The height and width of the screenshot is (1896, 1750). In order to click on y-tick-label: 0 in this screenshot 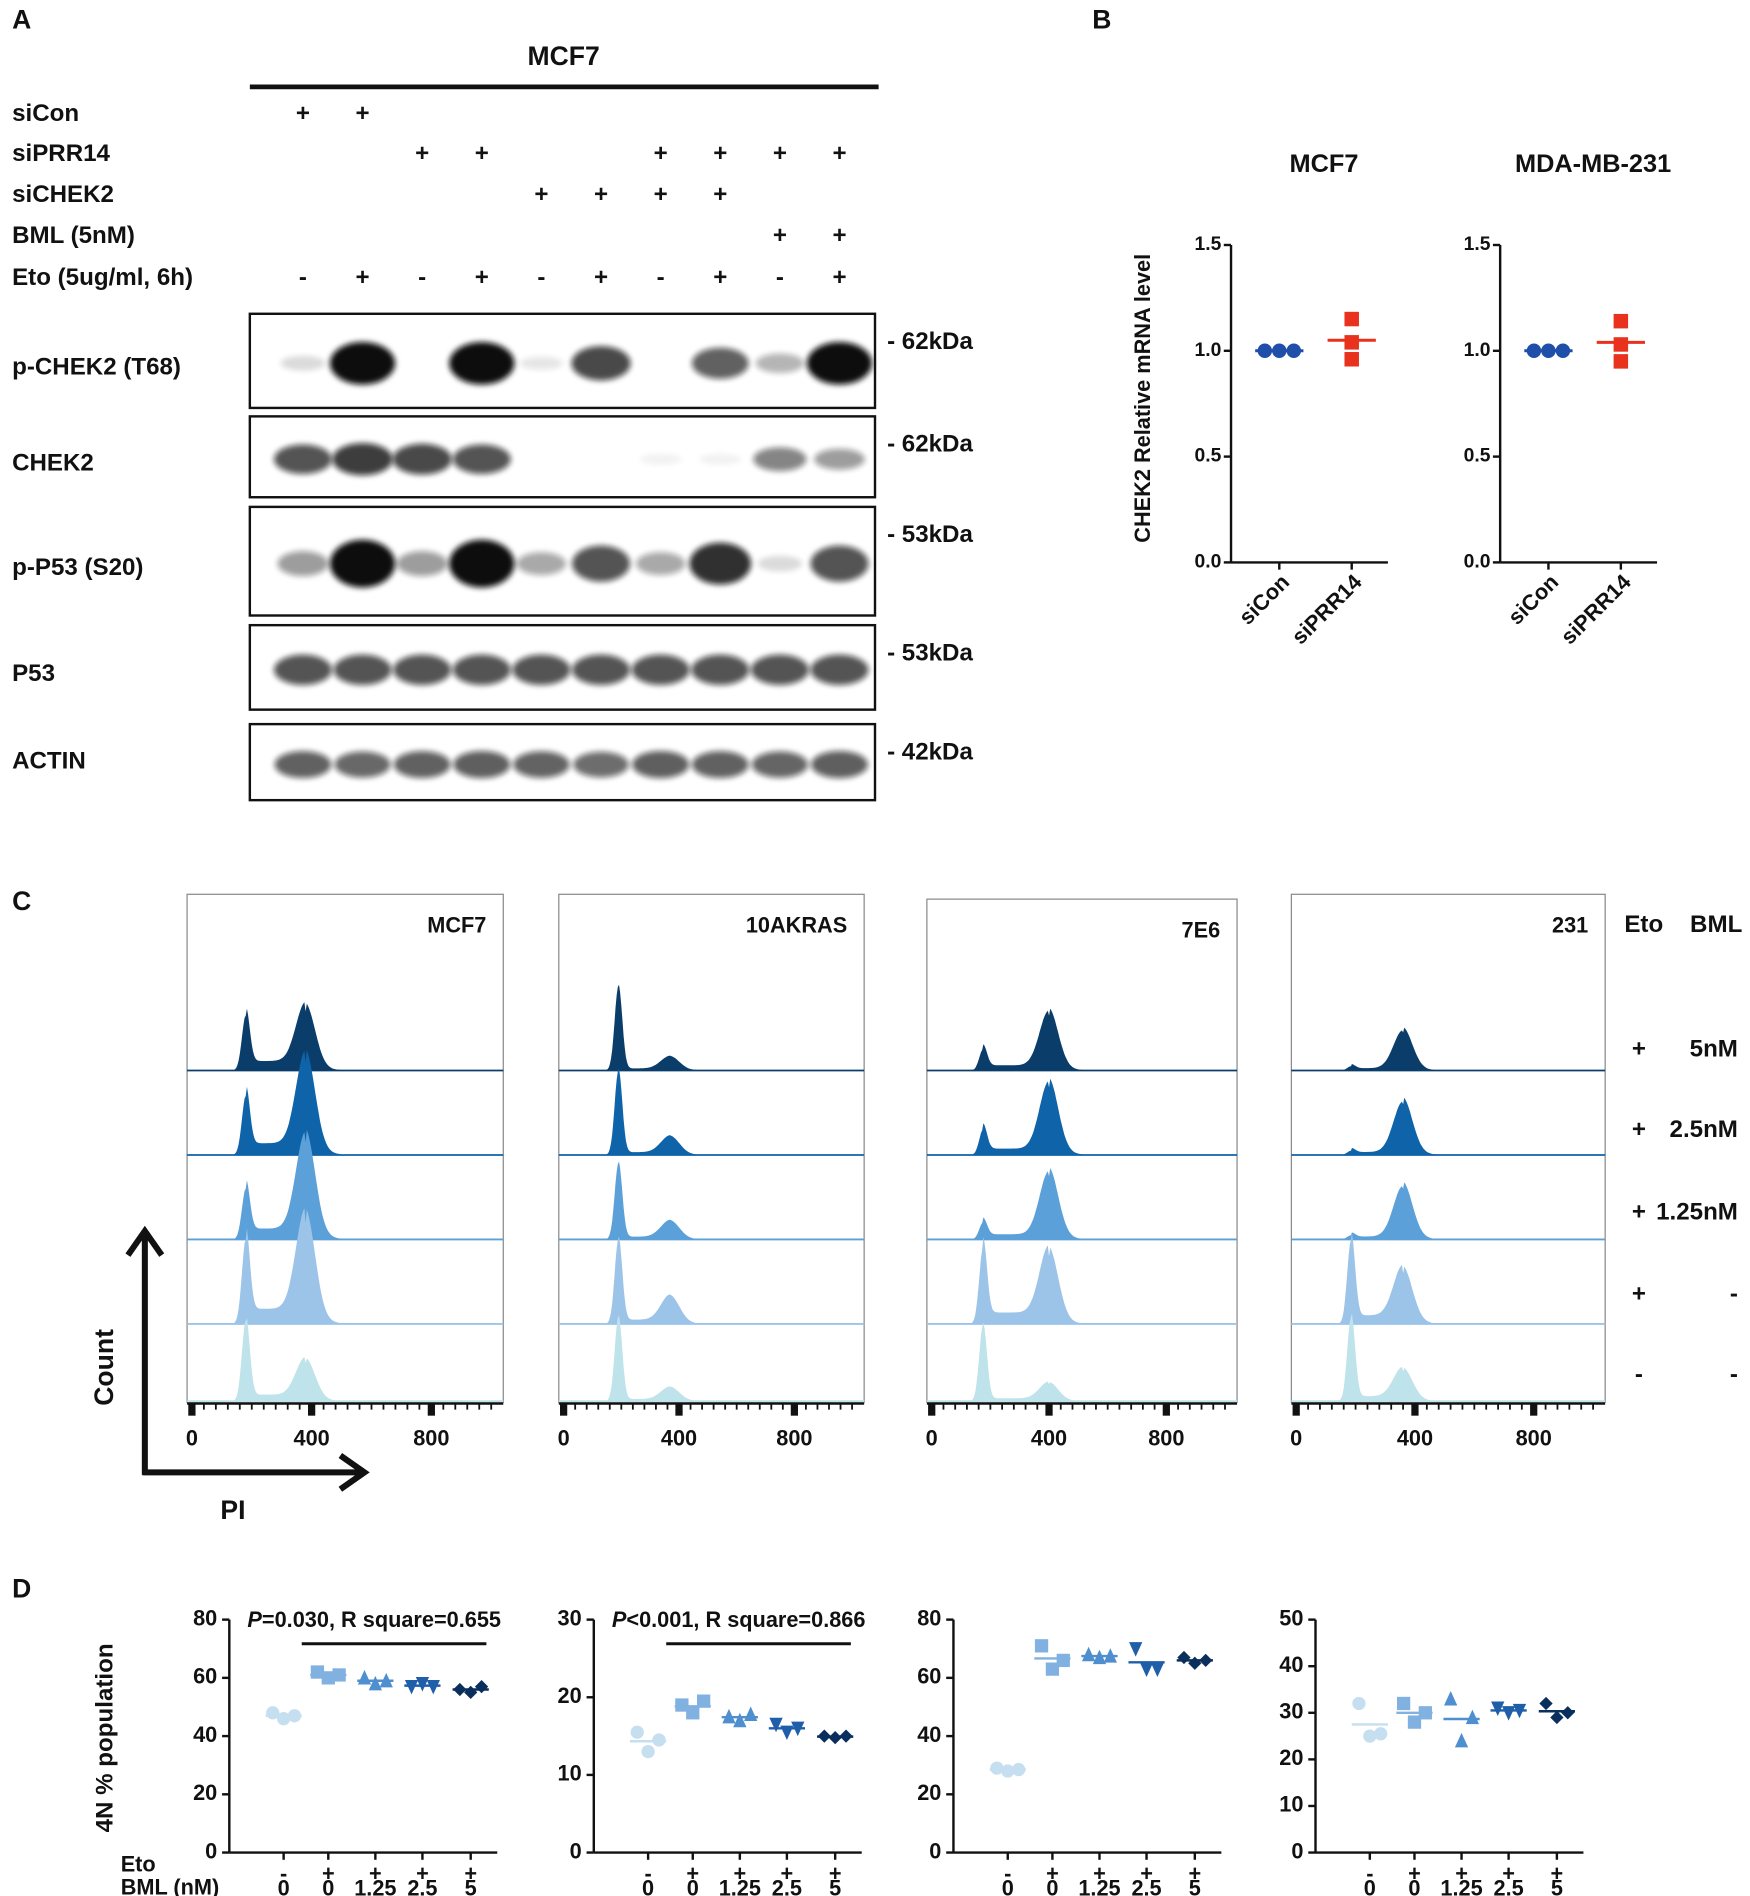, I will do `click(935, 1850)`.